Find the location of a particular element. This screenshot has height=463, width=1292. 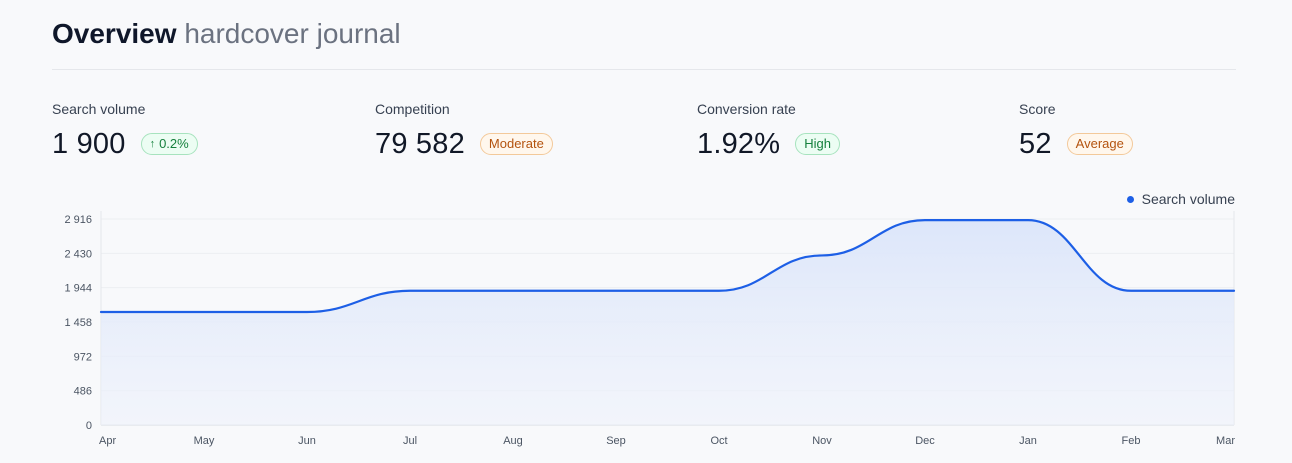

y-tick-label: 0 is located at coordinates (89, 426).